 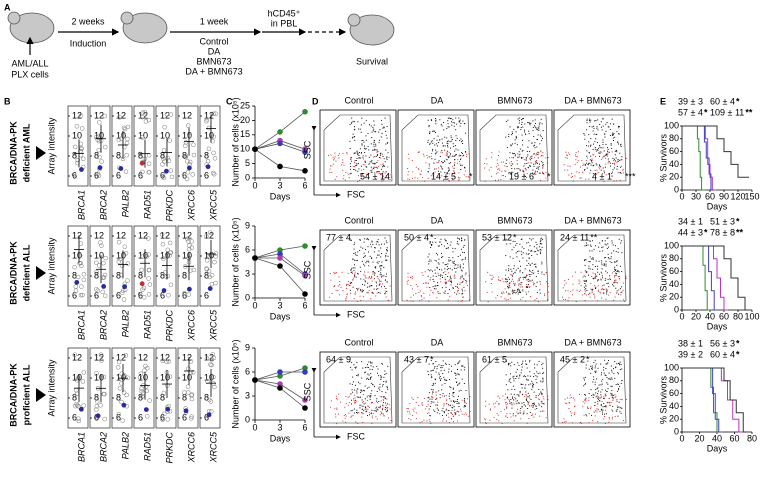 What do you see at coordinates (77, 235) in the screenshot?
I see `y-tick-label: 12` at bounding box center [77, 235].